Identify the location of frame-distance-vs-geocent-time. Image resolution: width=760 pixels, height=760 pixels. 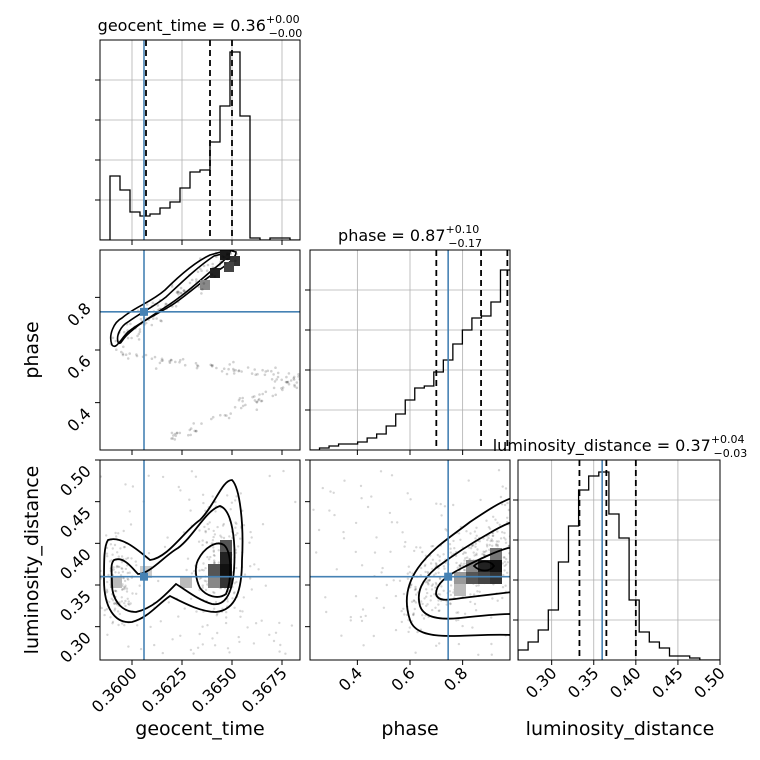
(200, 560).